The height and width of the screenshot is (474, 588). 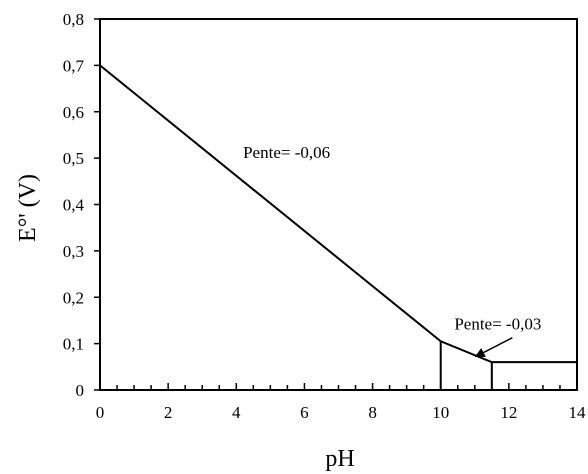 I want to click on y-tick-label: 0,1, so click(x=73, y=344).